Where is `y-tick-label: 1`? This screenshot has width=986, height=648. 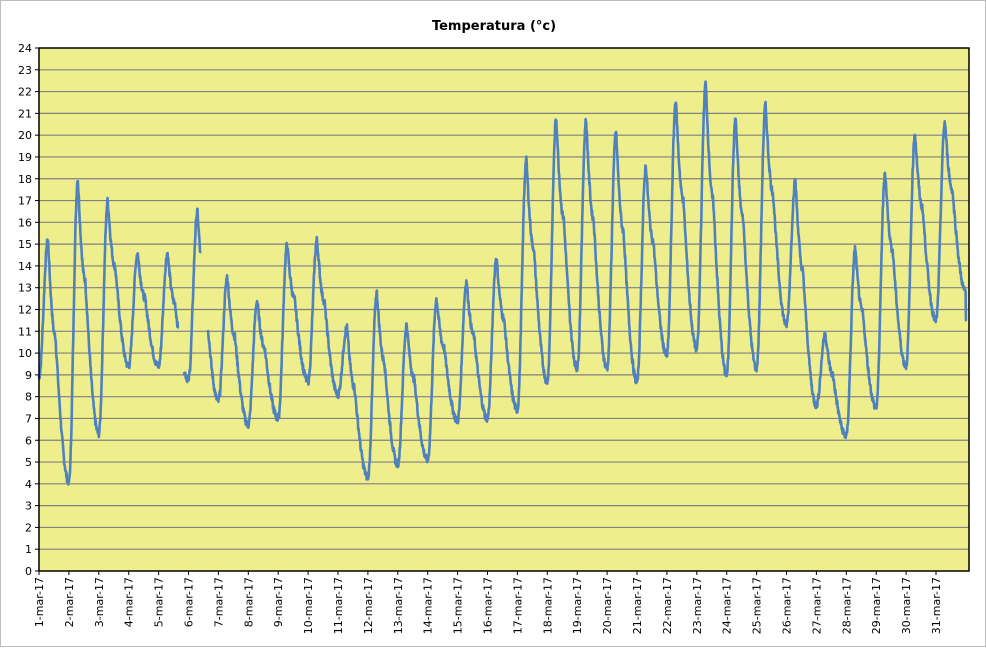
y-tick-label: 1 is located at coordinates (28, 549).